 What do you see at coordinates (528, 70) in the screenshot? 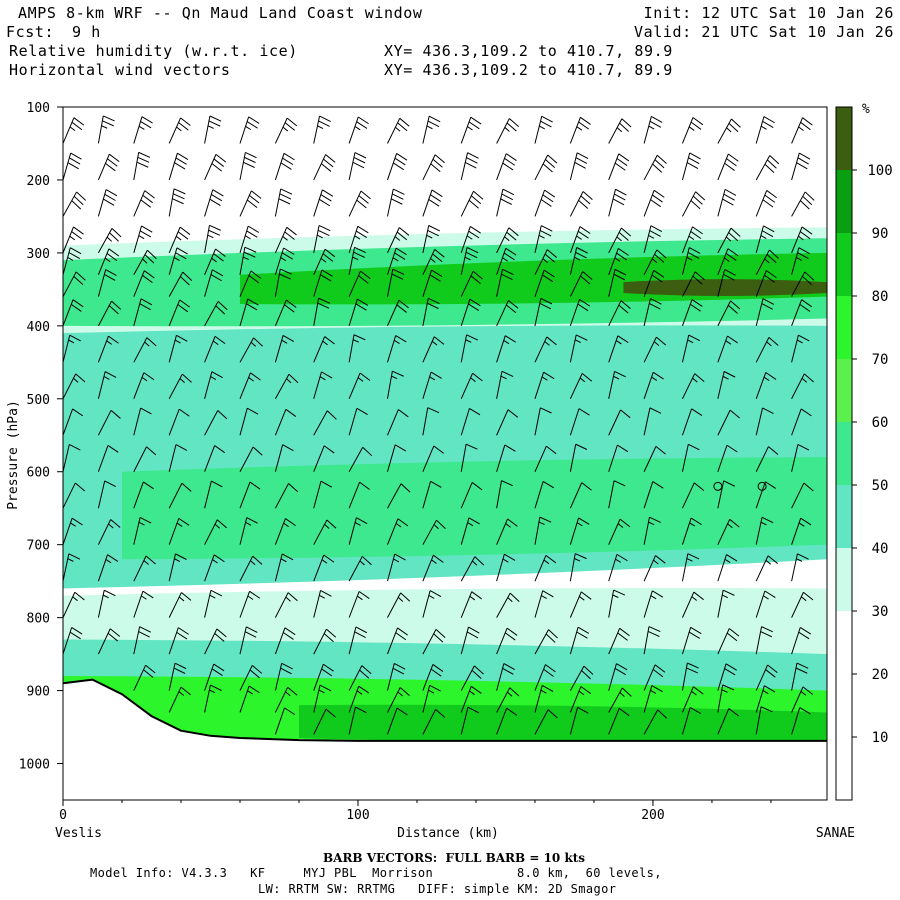
I see `xy-range-2: XY= 436.3,109.2 to 410.7, 89.9` at bounding box center [528, 70].